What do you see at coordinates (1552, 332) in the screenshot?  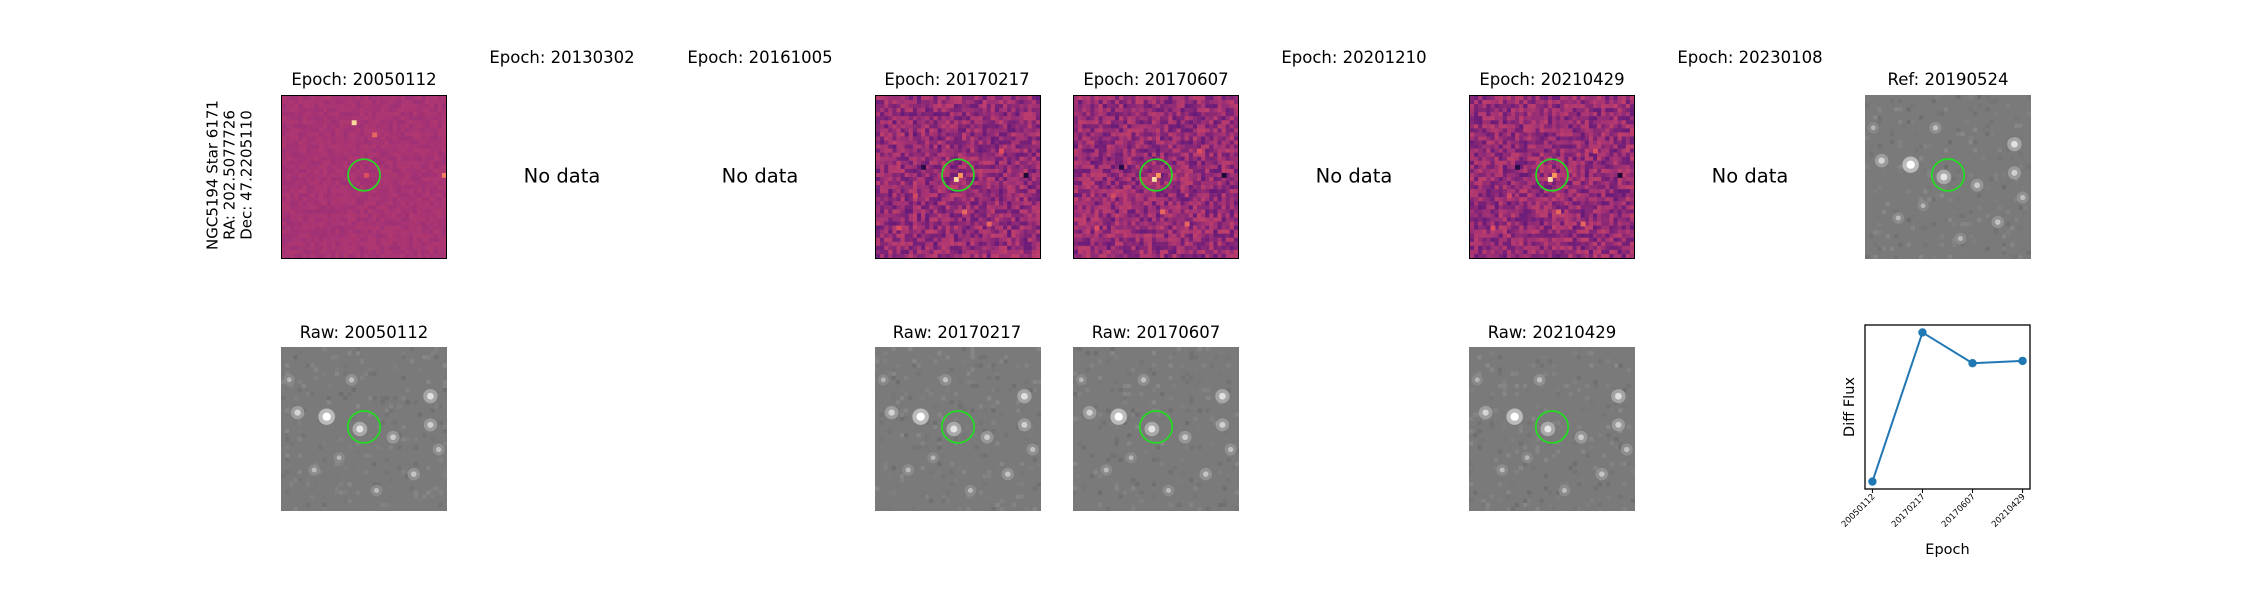 I see `raw-title-4: Raw: 20210429` at bounding box center [1552, 332].